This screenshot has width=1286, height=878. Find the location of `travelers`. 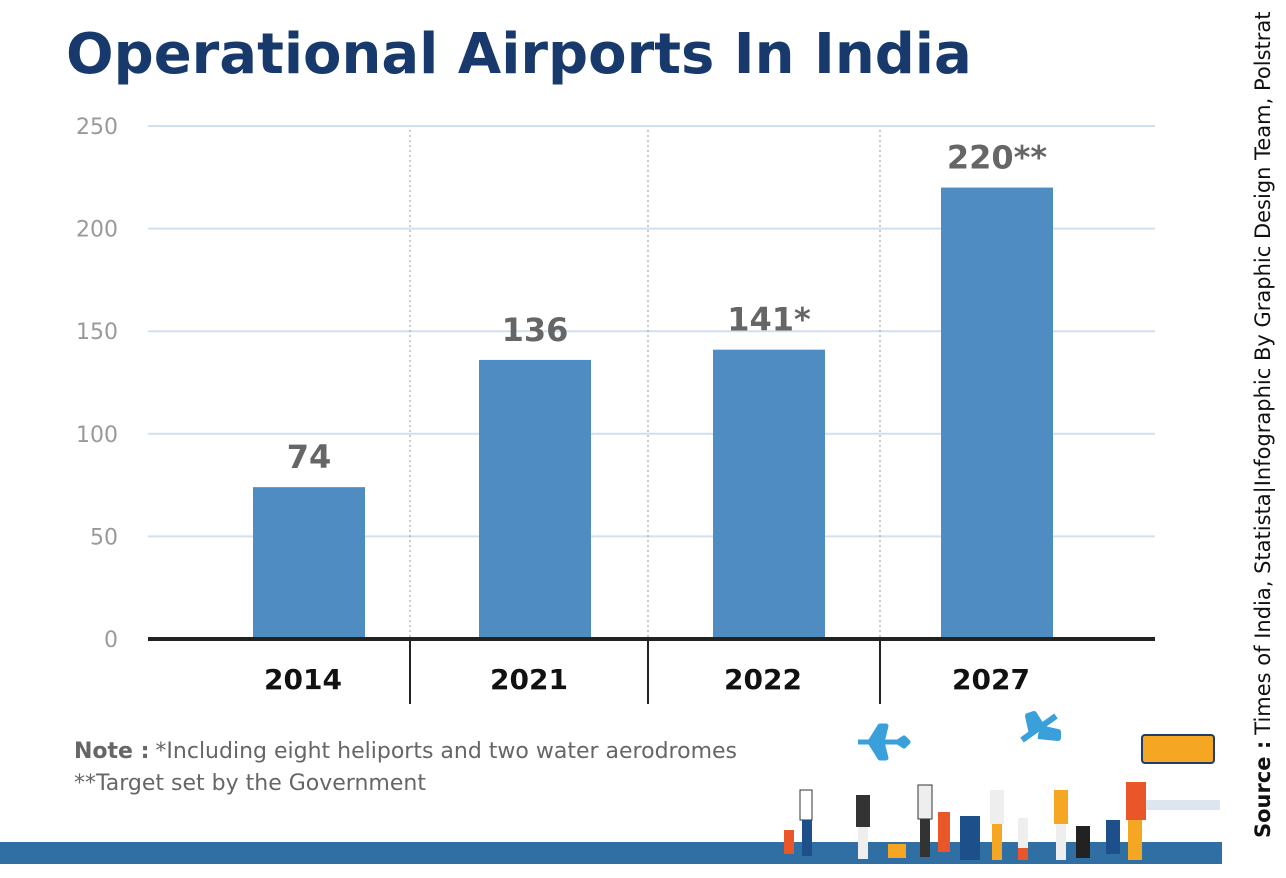

travelers is located at coordinates (965, 821).